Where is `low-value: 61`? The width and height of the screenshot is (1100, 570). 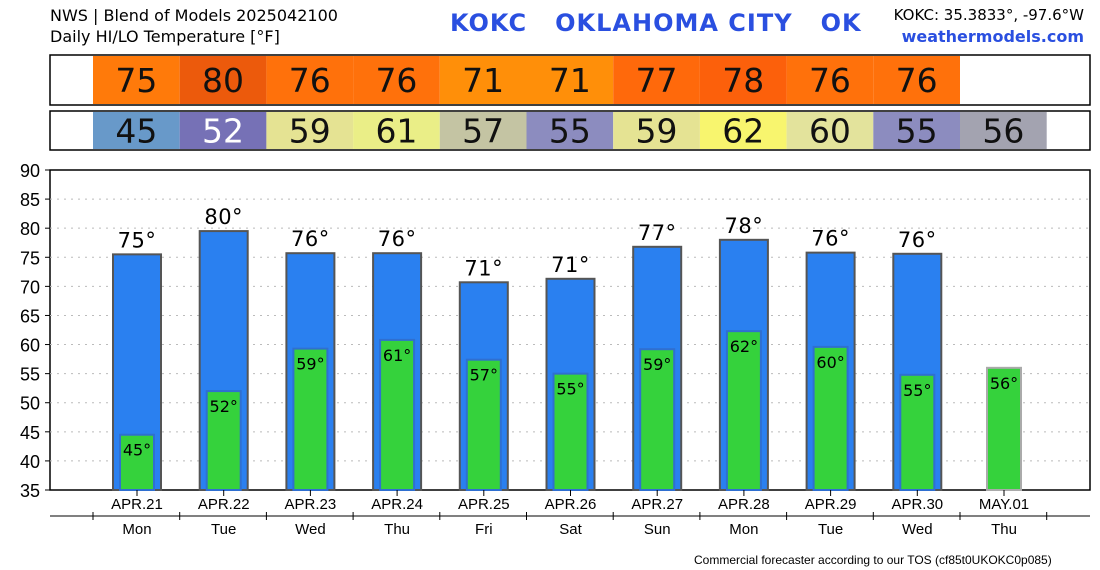 low-value: 61 is located at coordinates (396, 130).